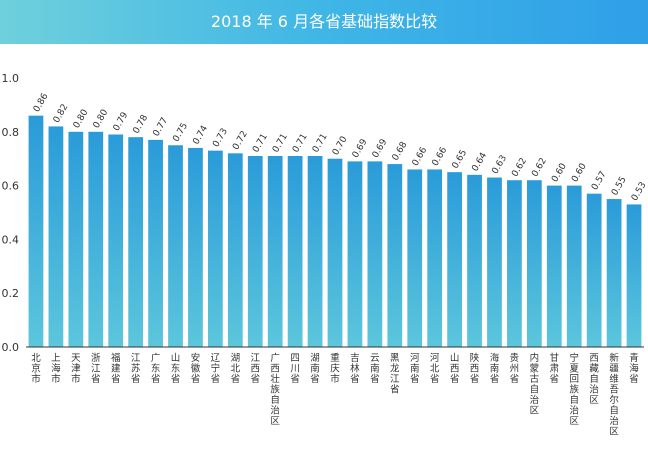  Describe the element at coordinates (76, 369) in the screenshot. I see `x-category-label: 天津市` at that location.